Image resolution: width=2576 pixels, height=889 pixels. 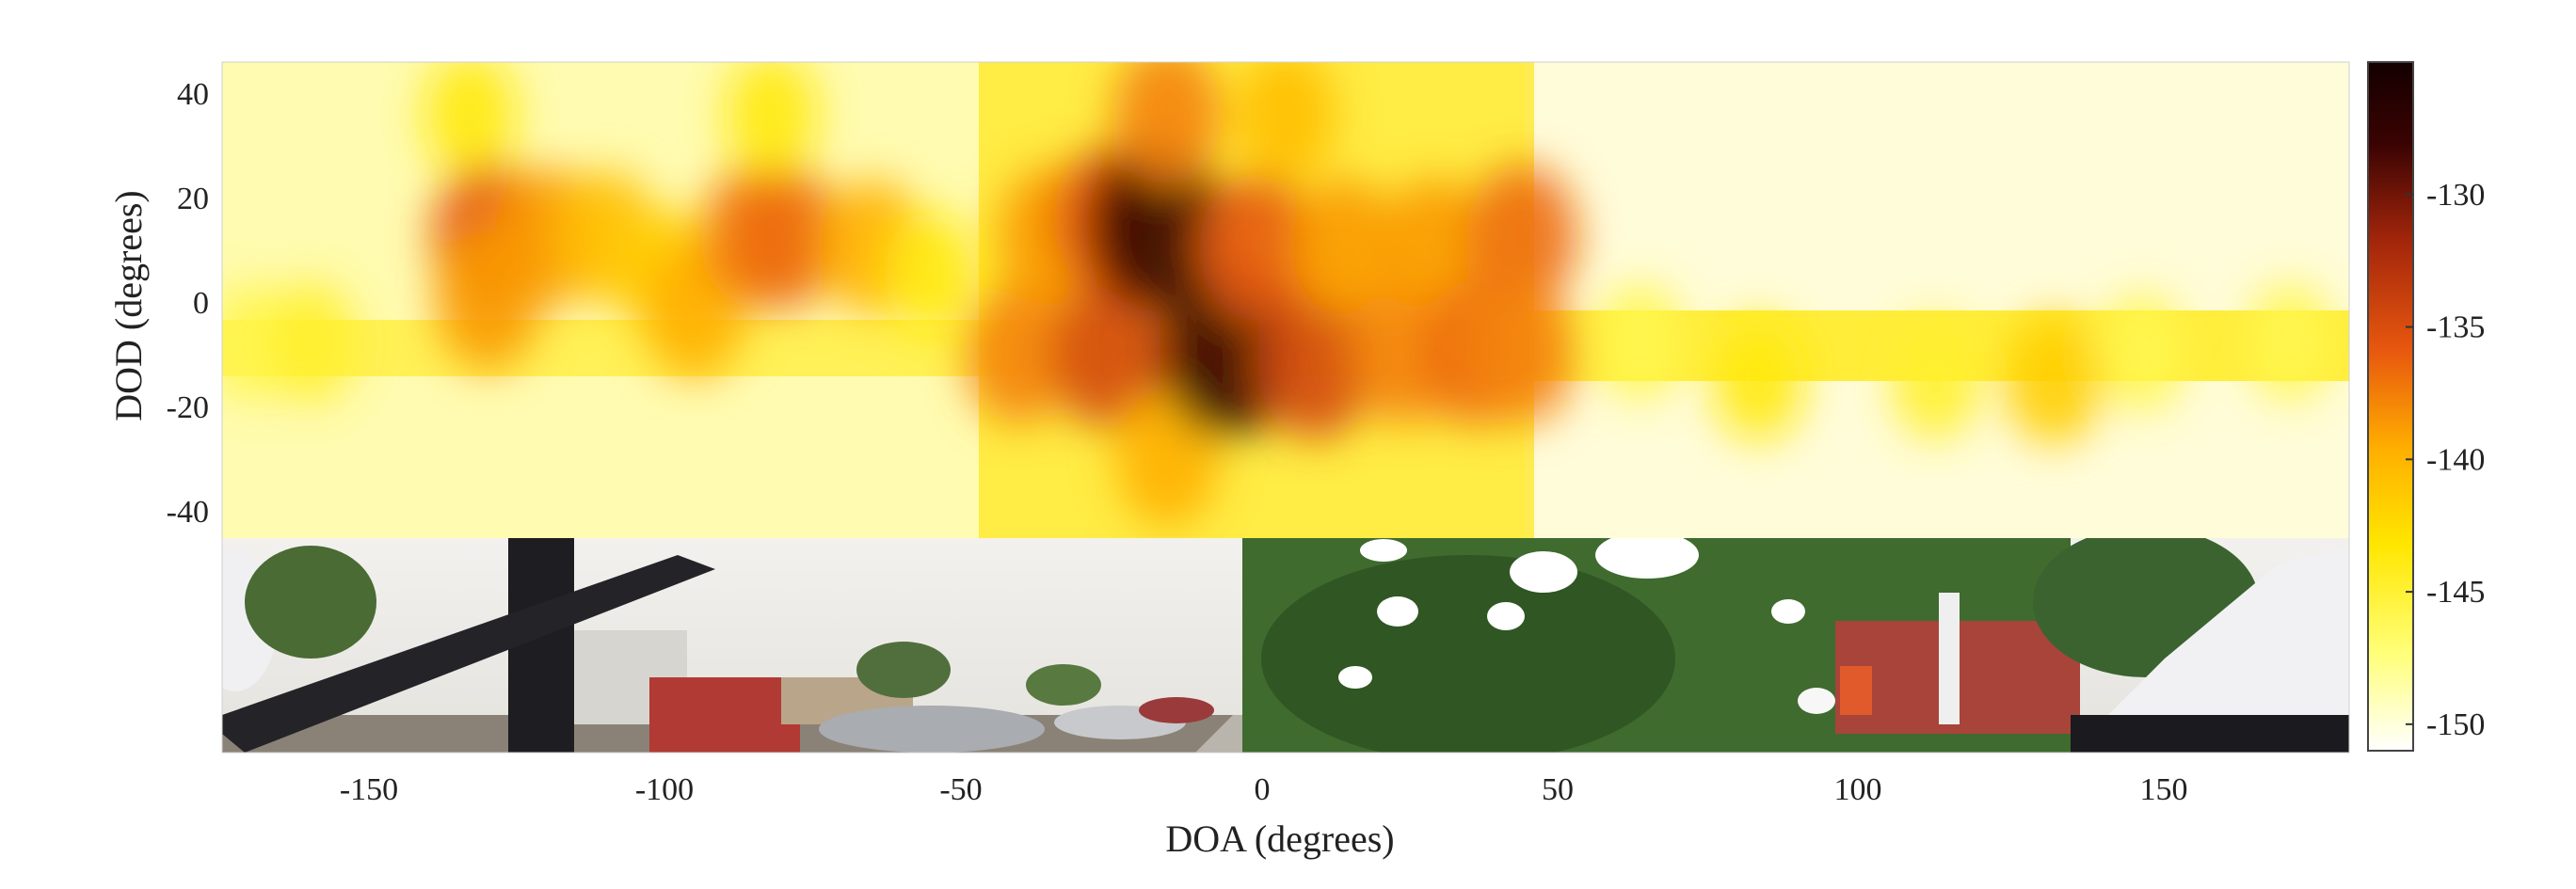 I want to click on x-tick-label: 50, so click(x=1558, y=790).